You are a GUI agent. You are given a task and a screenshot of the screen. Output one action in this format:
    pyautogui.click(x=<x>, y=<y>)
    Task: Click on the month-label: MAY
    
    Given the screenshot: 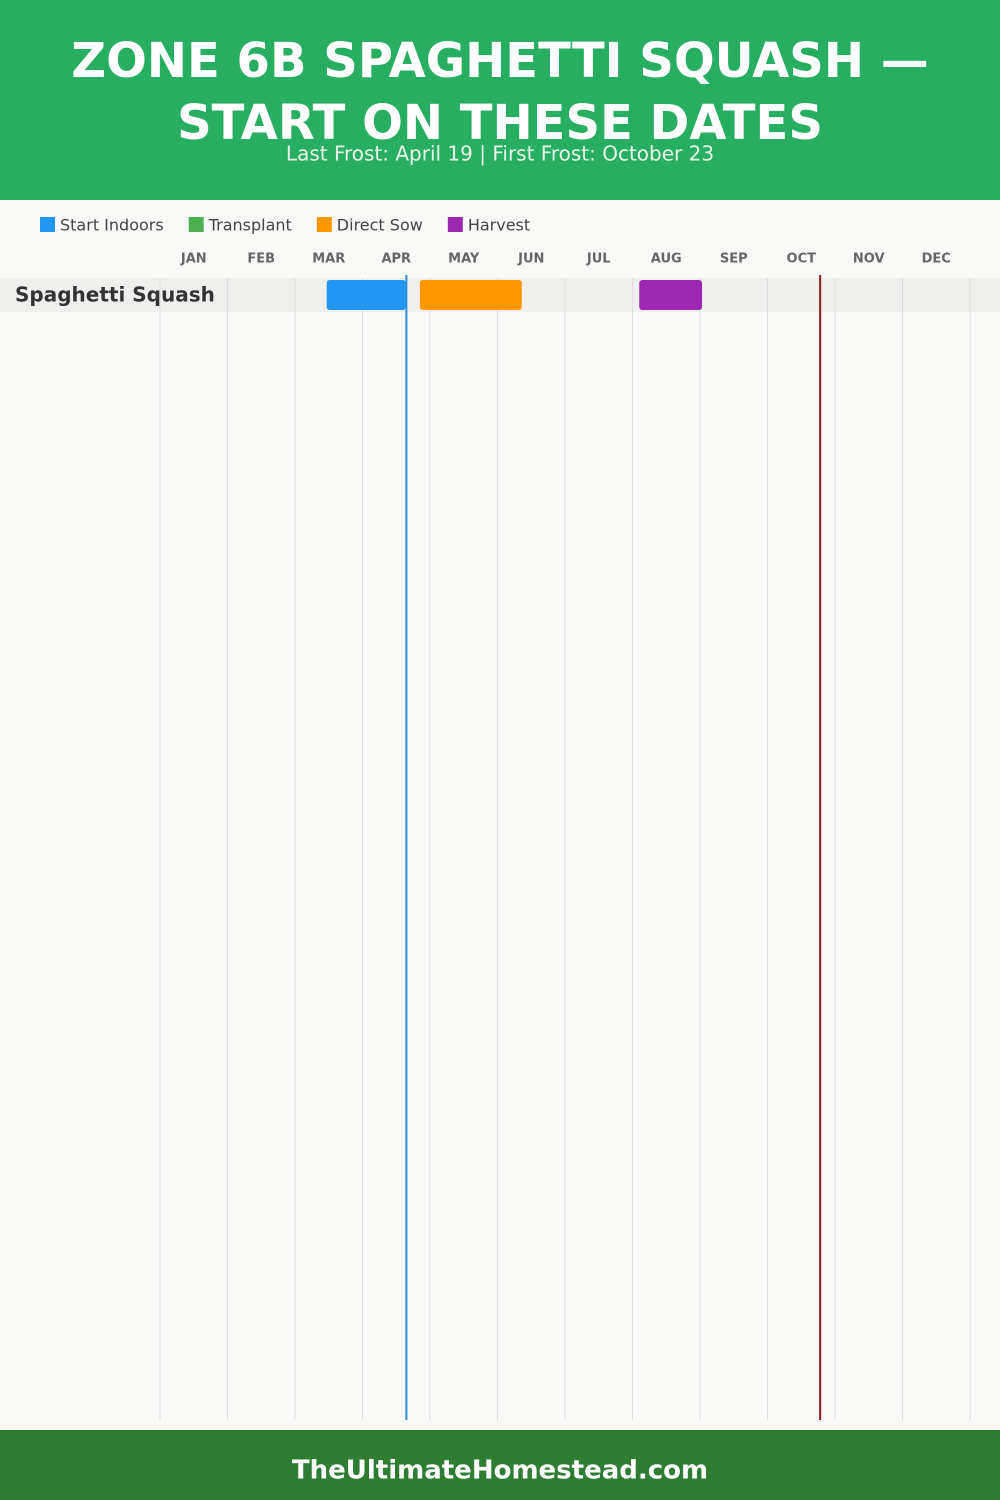 What is the action you would take?
    pyautogui.click(x=464, y=259)
    